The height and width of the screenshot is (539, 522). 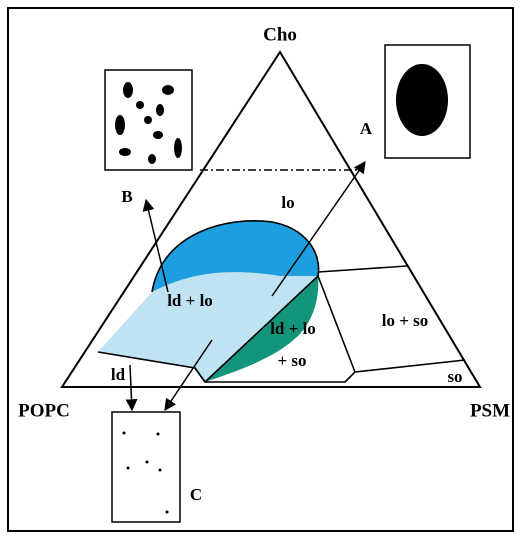 I want to click on region-label: ld, so click(x=118, y=374).